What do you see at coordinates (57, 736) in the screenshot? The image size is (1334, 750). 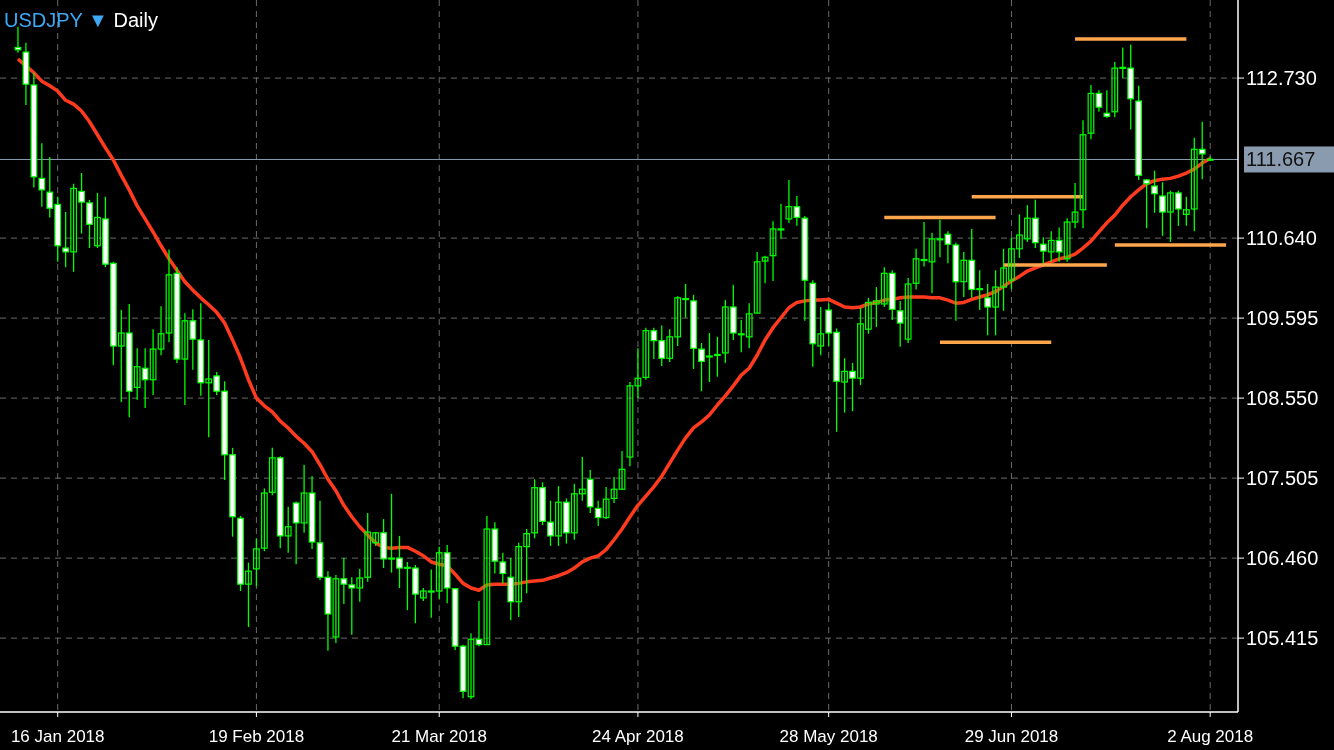 I see `x-tick-label: 16 Jan 2018` at bounding box center [57, 736].